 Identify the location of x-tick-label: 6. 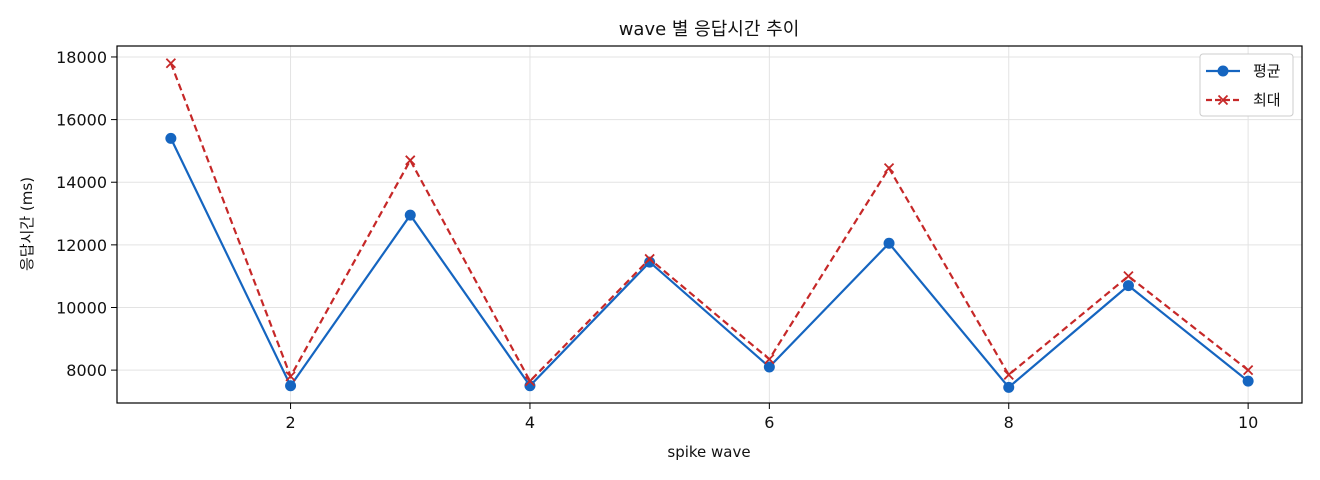
(769, 422).